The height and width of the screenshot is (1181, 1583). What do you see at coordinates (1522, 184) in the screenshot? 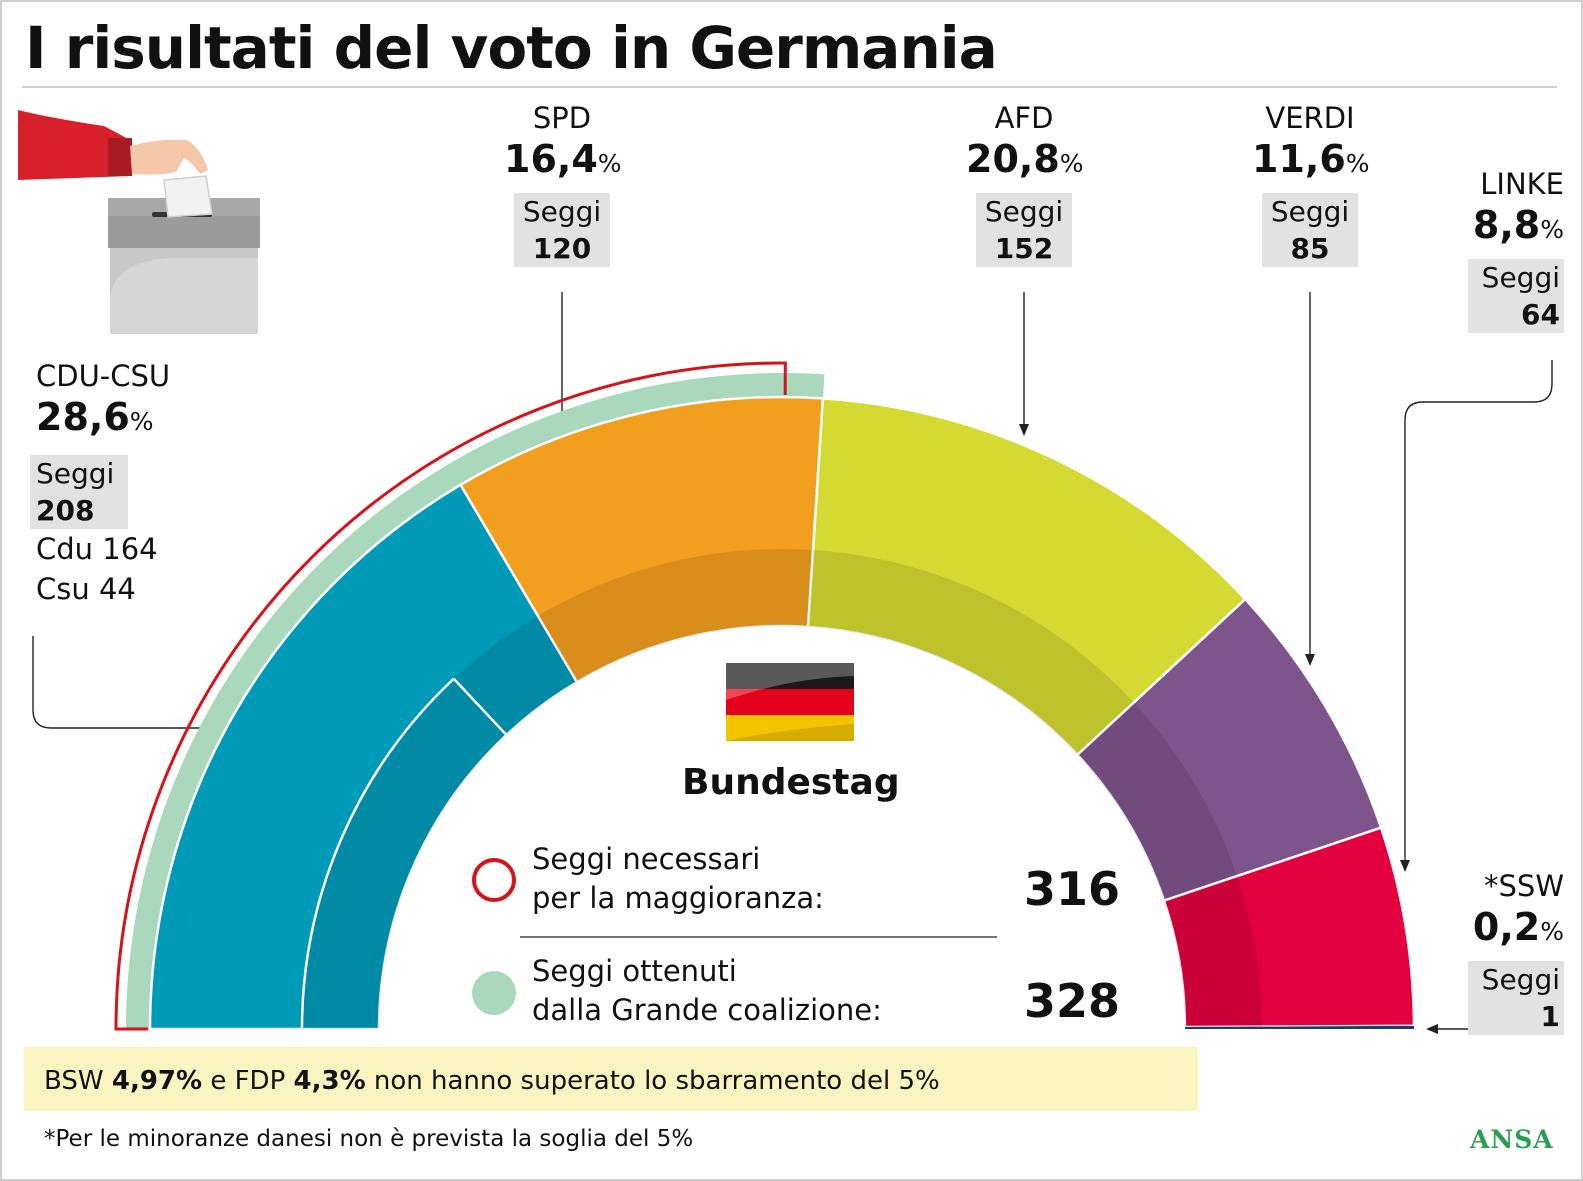
I see `party-name-linke: LINKE` at bounding box center [1522, 184].